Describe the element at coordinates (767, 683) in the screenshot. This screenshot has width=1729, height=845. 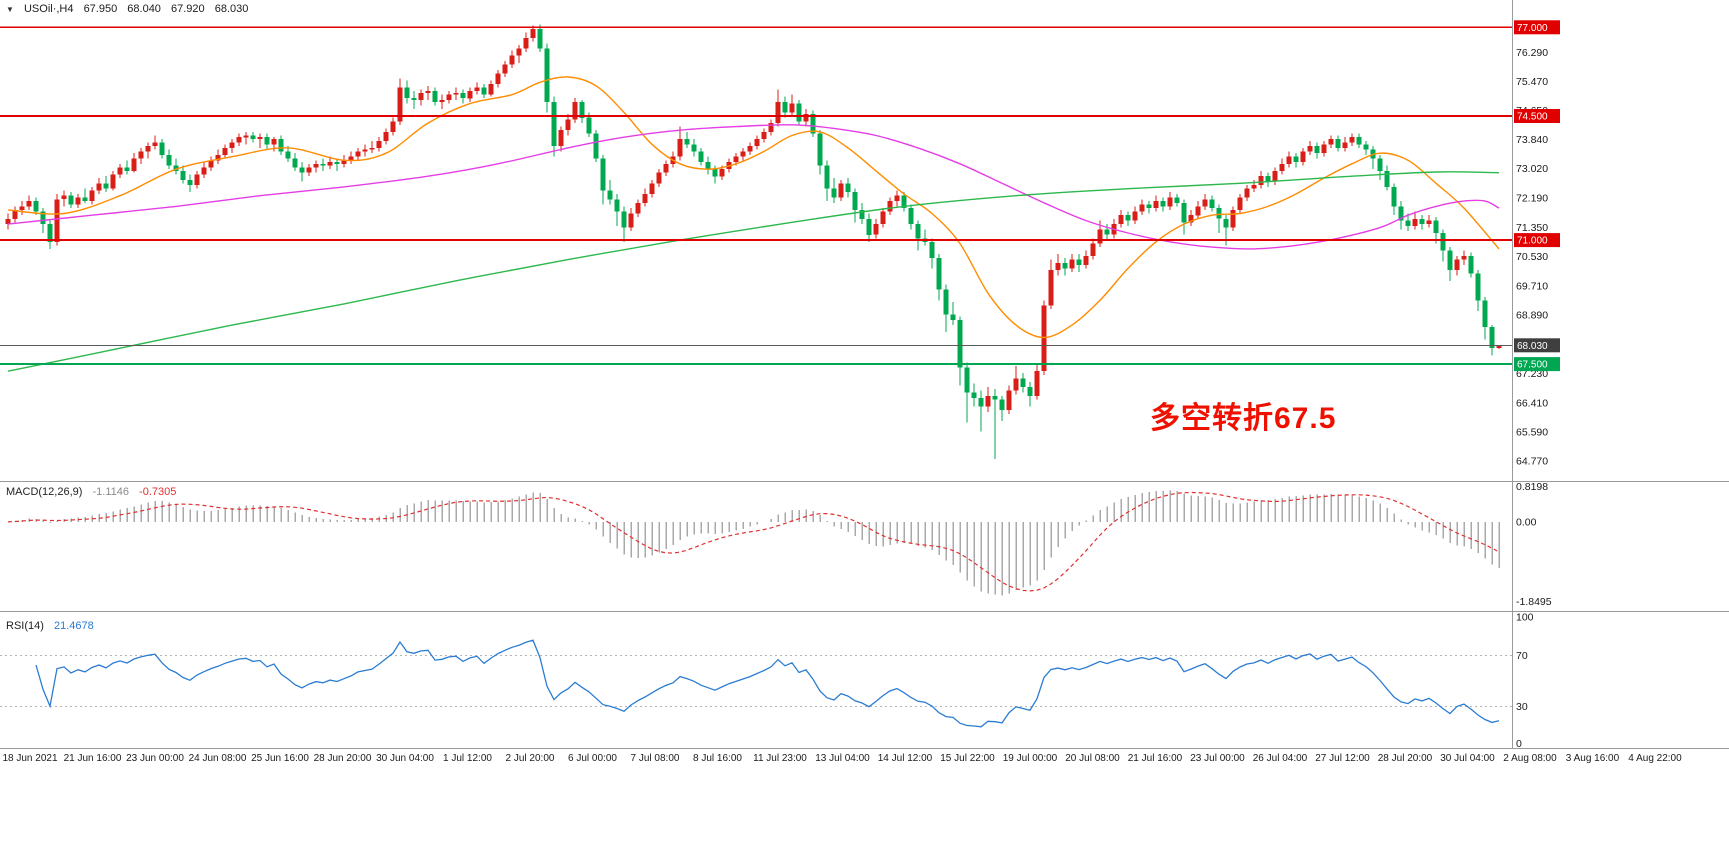
I see `rsi-line` at that location.